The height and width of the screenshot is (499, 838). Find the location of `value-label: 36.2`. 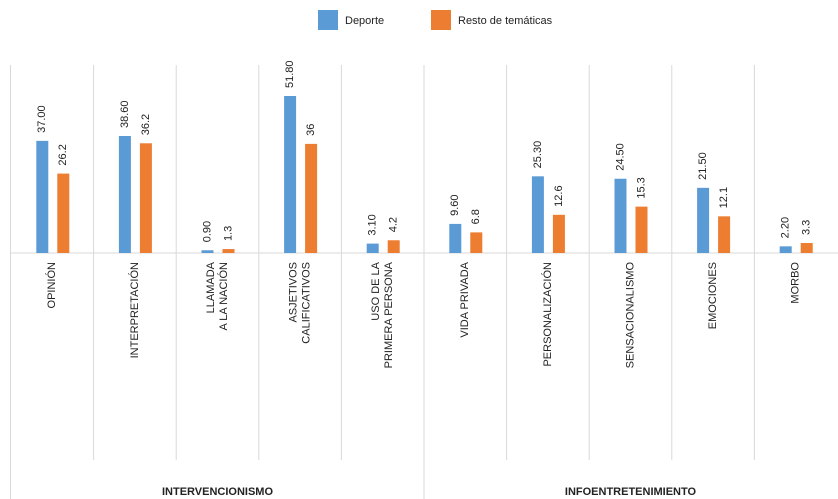

value-label: 36.2 is located at coordinates (146, 124).